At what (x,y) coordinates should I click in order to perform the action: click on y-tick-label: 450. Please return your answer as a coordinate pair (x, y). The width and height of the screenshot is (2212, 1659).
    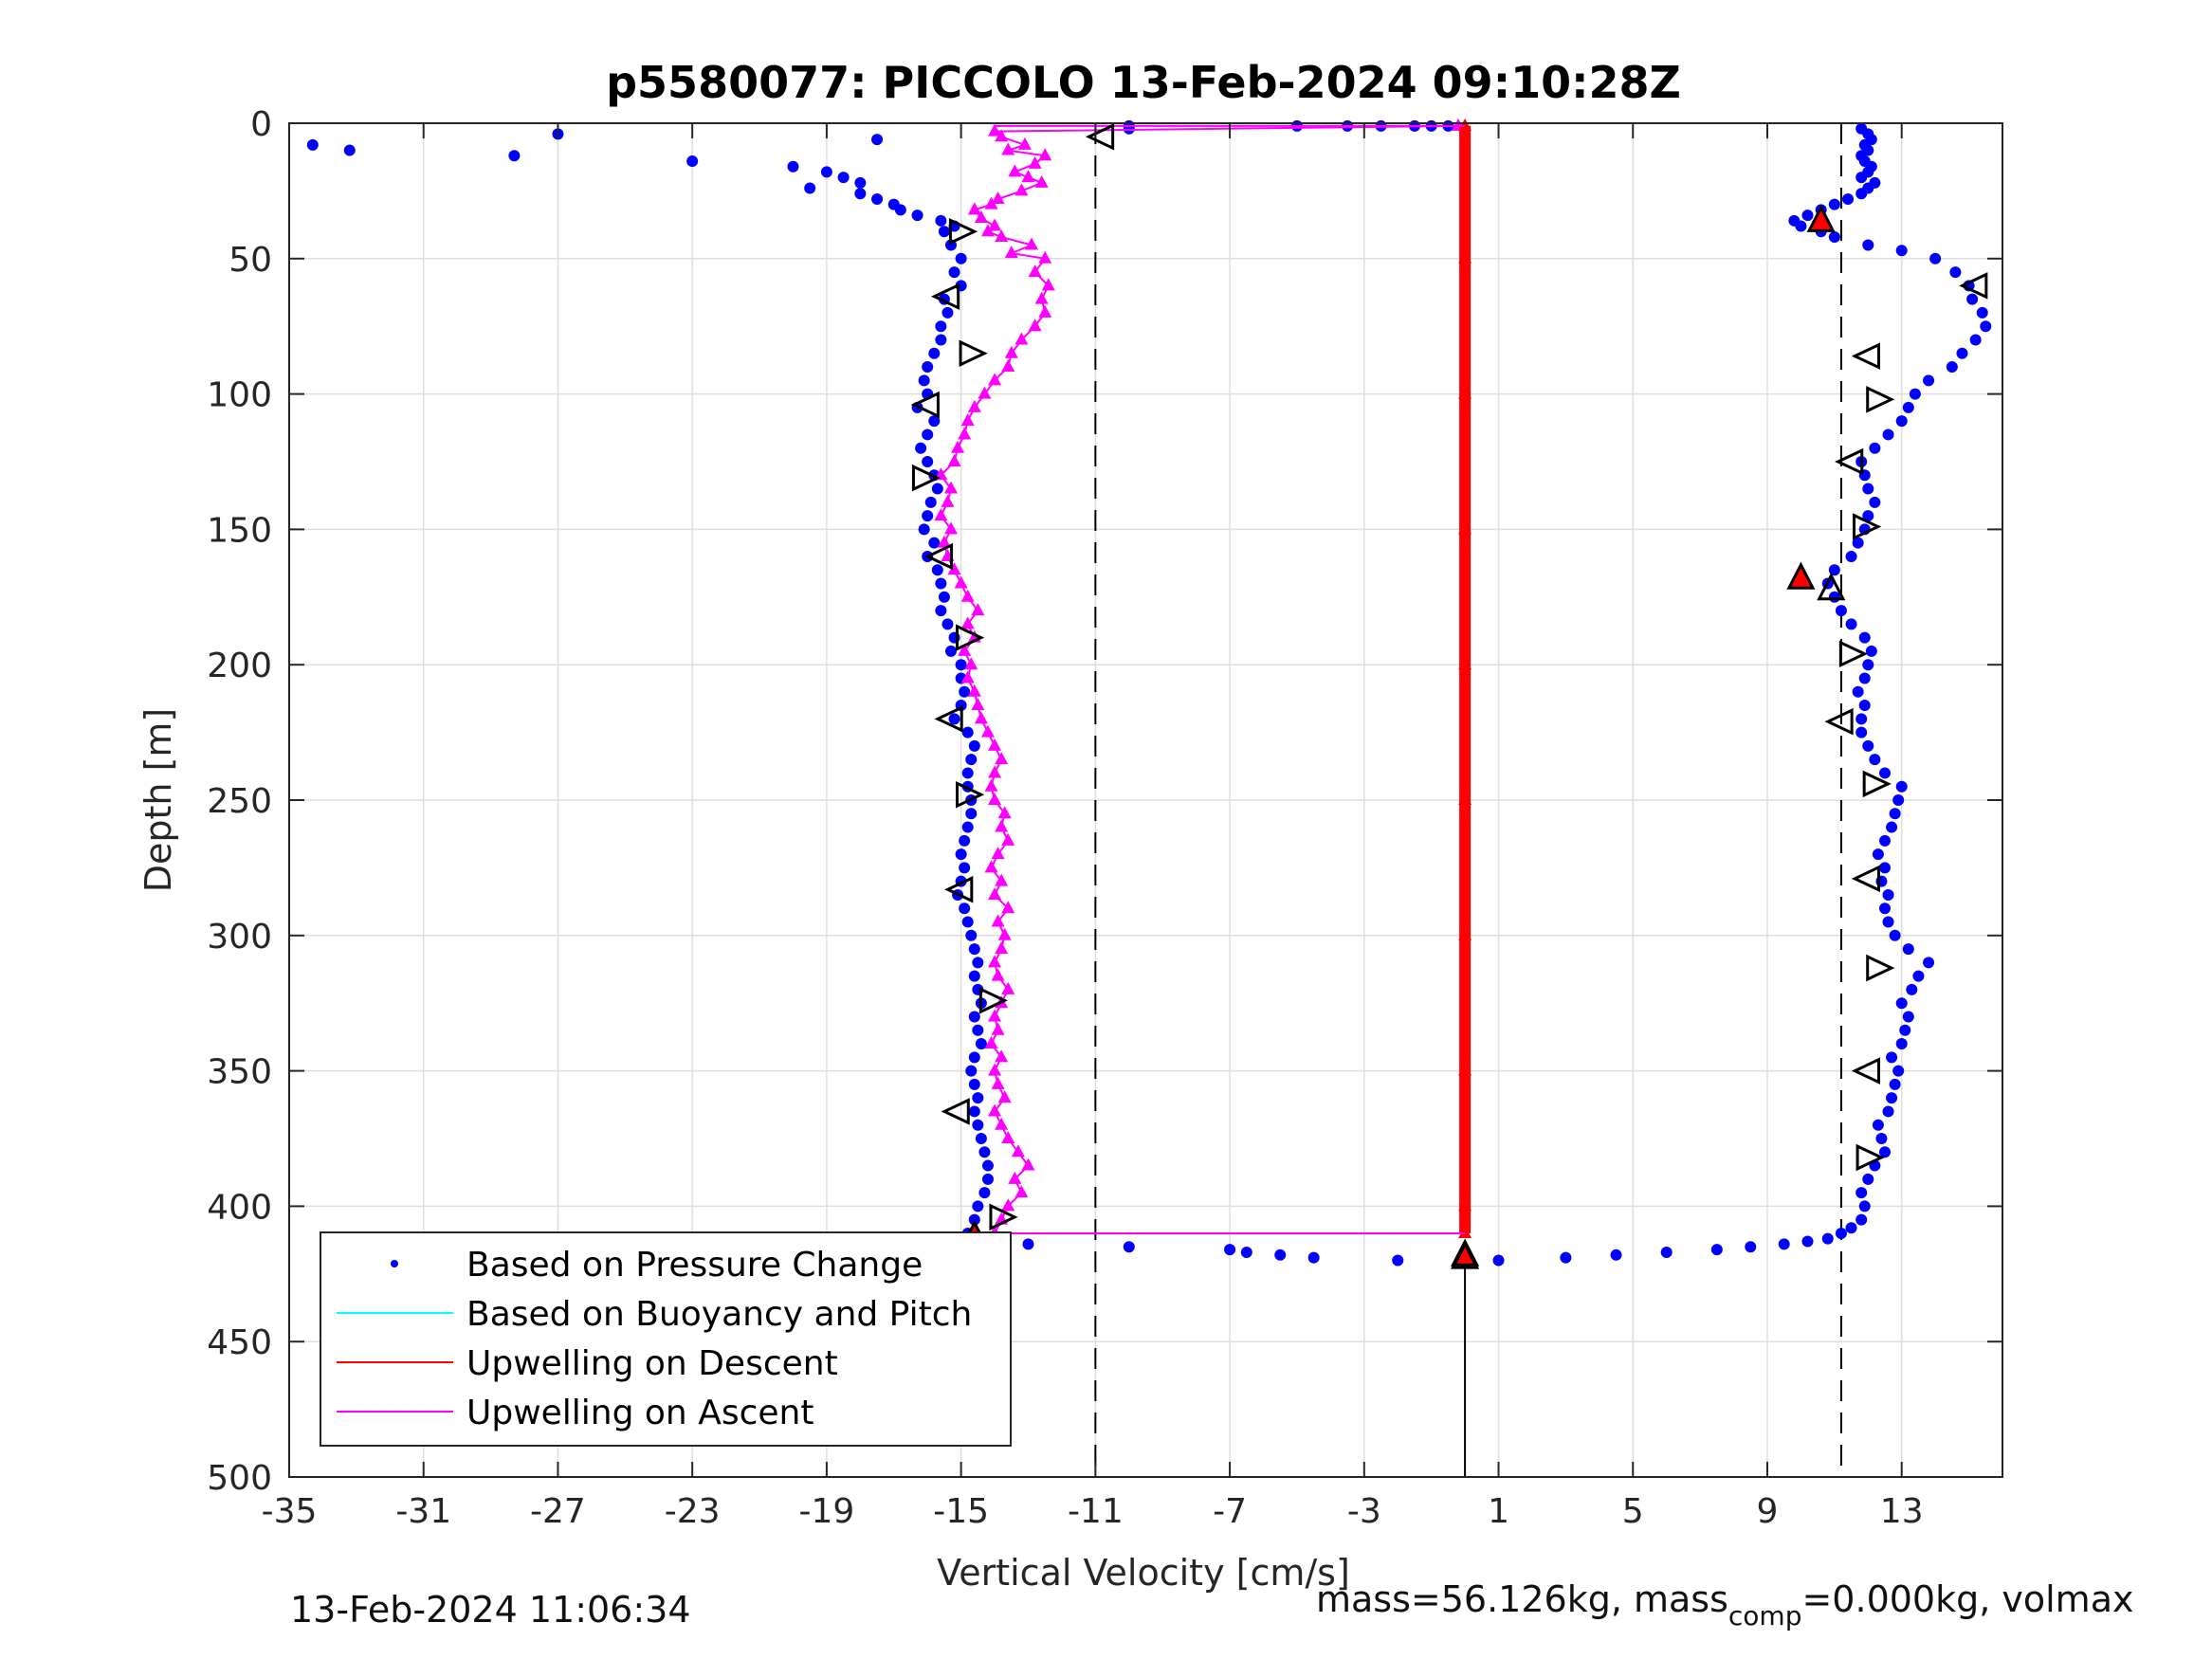
    Looking at the image, I should click on (239, 1342).